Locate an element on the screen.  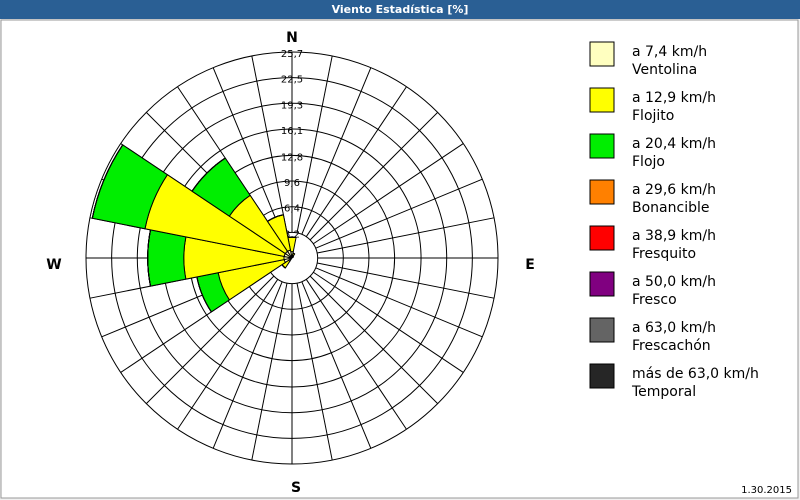
r-tick-label: 3,2 is located at coordinates (292, 234).